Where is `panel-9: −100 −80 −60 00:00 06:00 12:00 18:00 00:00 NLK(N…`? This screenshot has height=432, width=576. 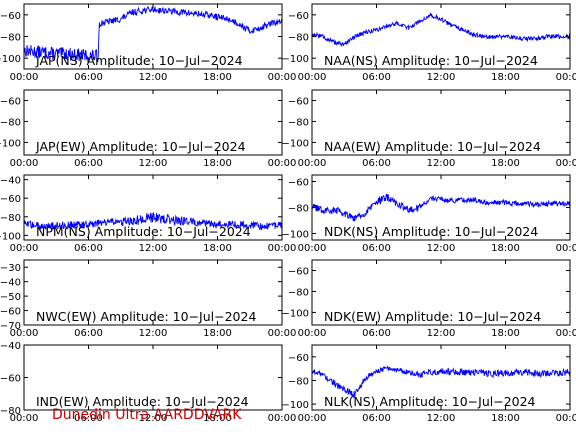 panel-9: −100 −80 −60 00:00 06:00 12:00 18:00 00:00 NLK(N… is located at coordinates (429, 384).